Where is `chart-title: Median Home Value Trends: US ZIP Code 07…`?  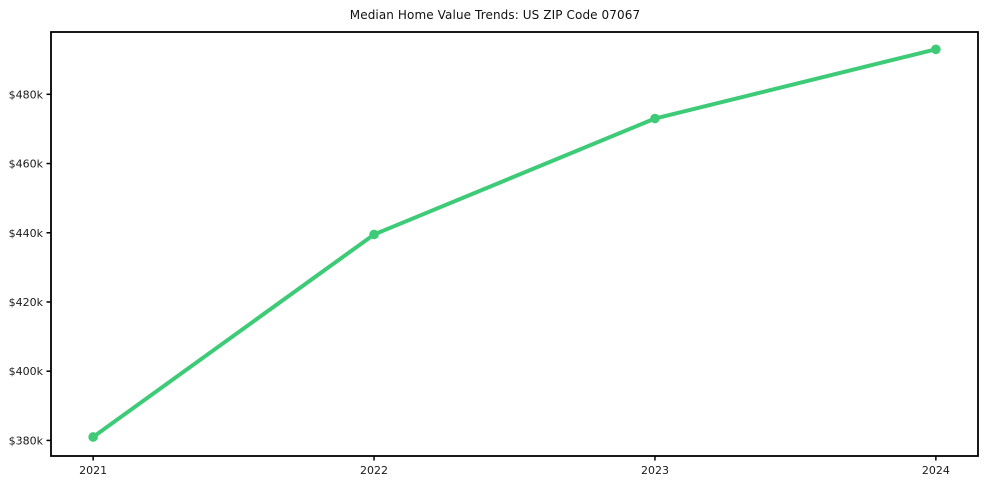
chart-title: Median Home Value Trends: US ZIP Code 07… is located at coordinates (495, 15).